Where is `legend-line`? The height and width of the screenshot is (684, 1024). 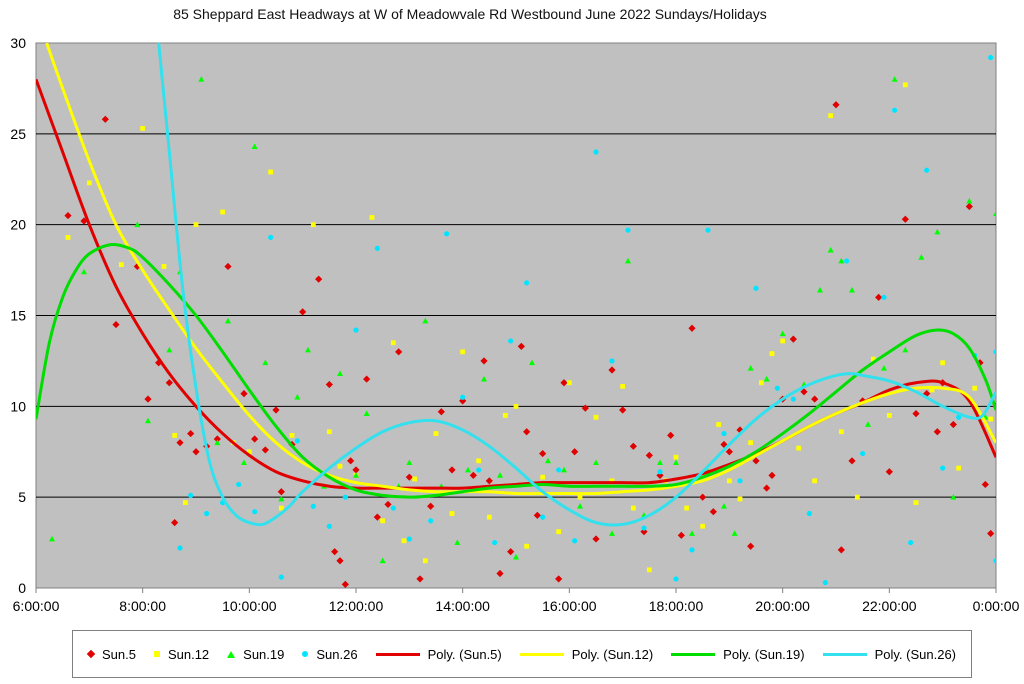 legend-line is located at coordinates (693, 654).